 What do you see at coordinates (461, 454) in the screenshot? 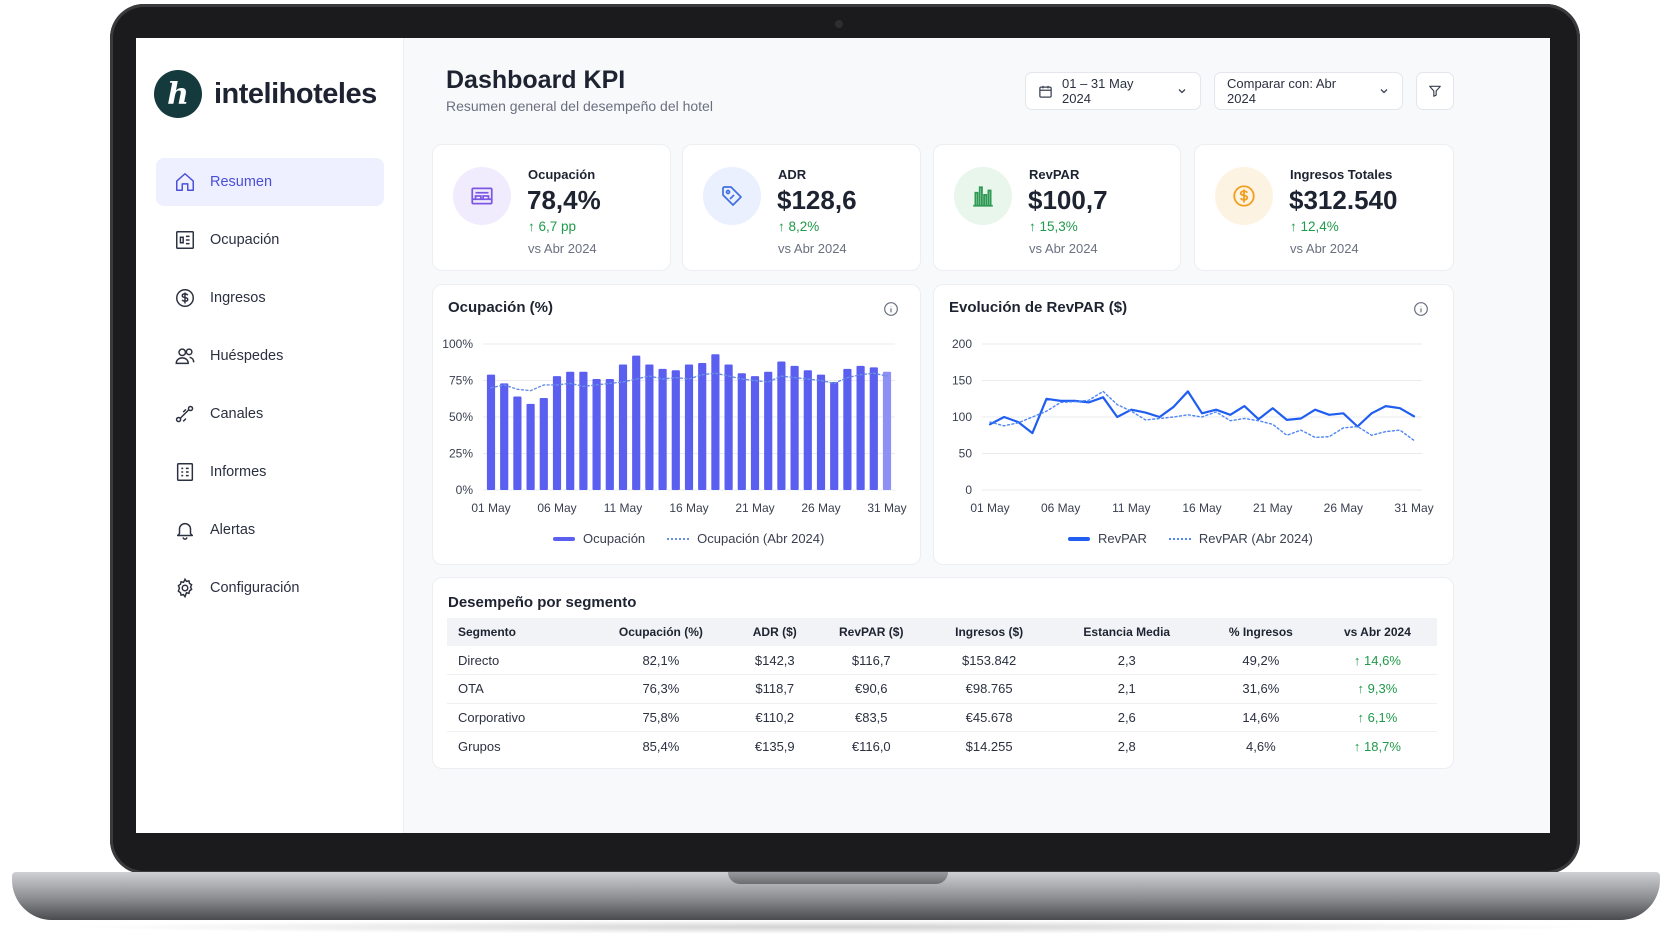
I see `y-tick-label: 25%` at bounding box center [461, 454].